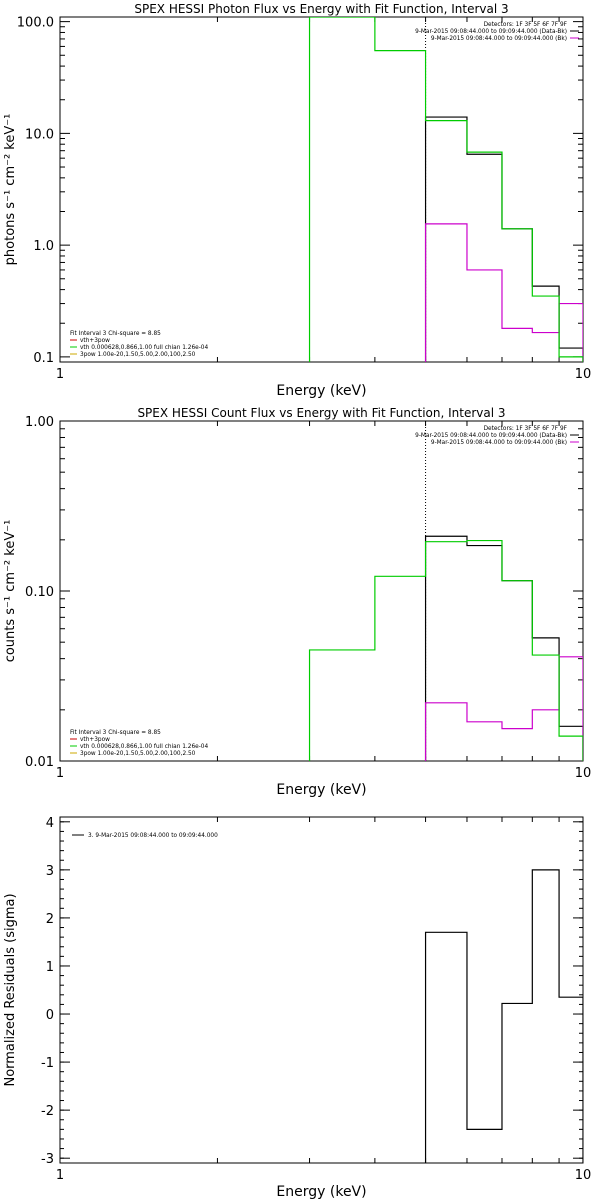  What do you see at coordinates (10, 989) in the screenshot?
I see `y-axis-label: Normalized Residuals (sigma)` at bounding box center [10, 989].